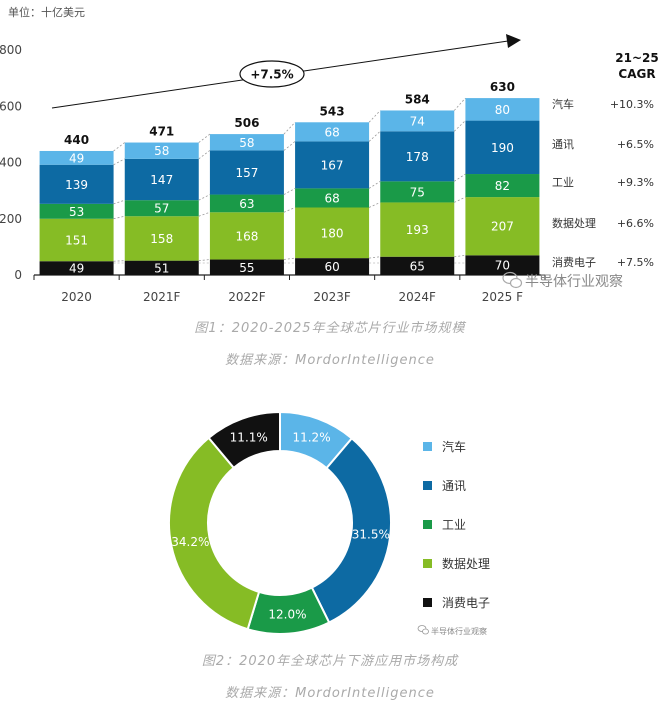 This screenshot has width=661, height=710. Describe the element at coordinates (161, 151) in the screenshot. I see `bar-value-label: 58` at that location.